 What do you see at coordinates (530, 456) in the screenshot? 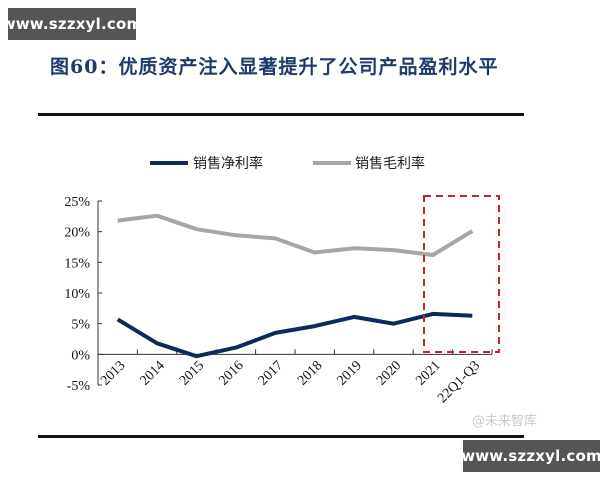
I see `watermark-bottom: www.szzxyl.com` at bounding box center [530, 456].